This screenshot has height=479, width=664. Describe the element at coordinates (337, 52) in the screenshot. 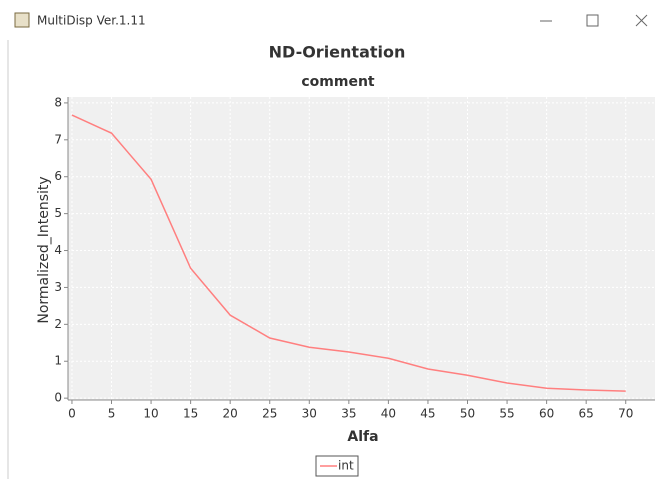

I see `chart-title: ND-Orientation` at that location.